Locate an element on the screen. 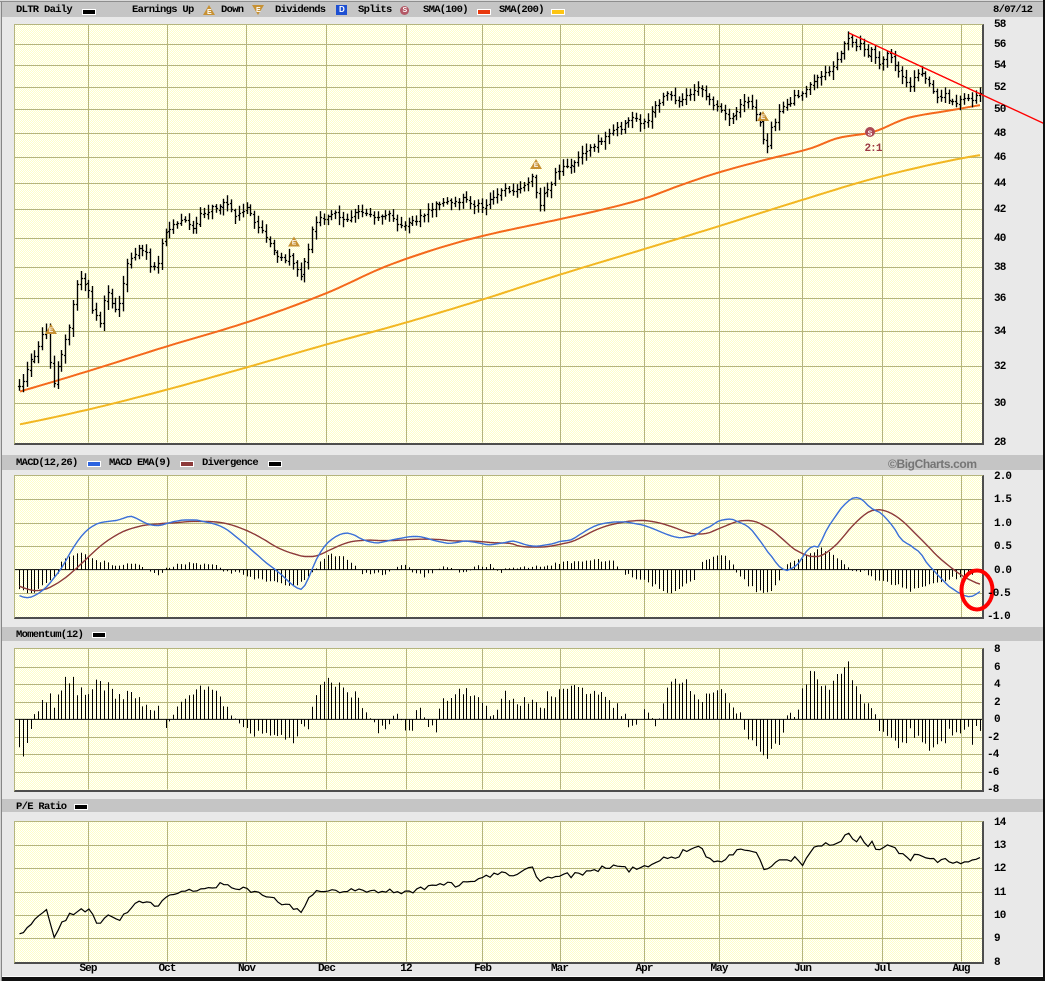 The image size is (1045, 981). svg-text: S is located at coordinates (870, 134).